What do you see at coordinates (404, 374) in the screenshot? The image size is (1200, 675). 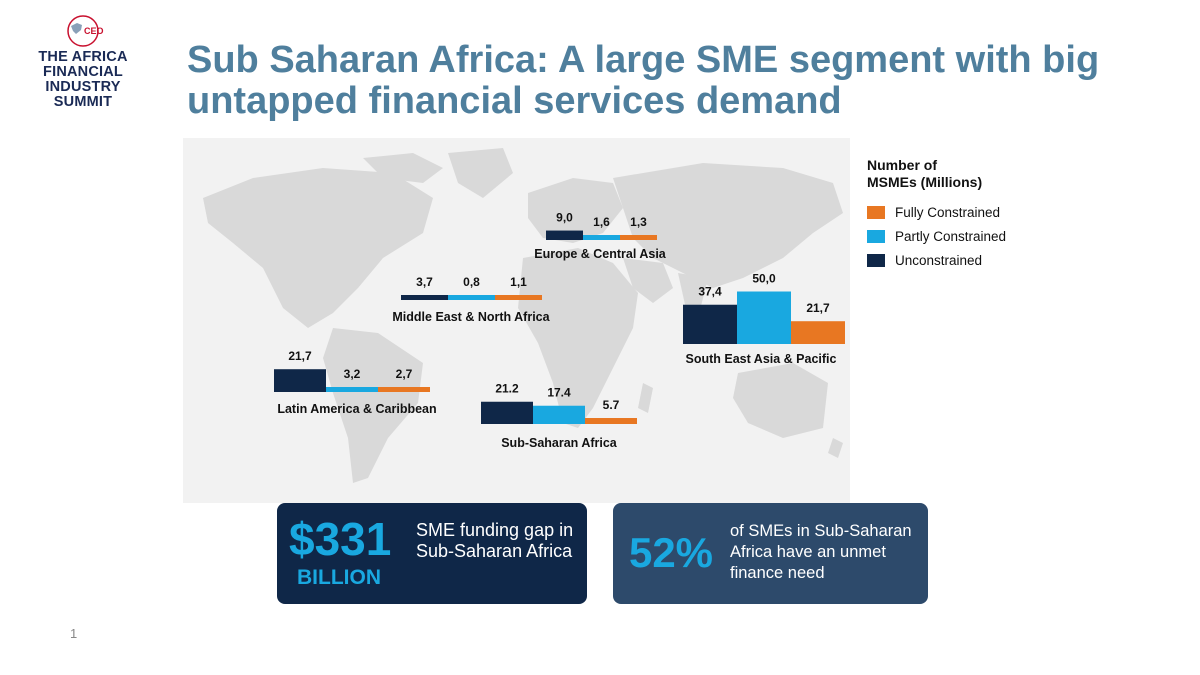 I see `data-label: 2,7` at bounding box center [404, 374].